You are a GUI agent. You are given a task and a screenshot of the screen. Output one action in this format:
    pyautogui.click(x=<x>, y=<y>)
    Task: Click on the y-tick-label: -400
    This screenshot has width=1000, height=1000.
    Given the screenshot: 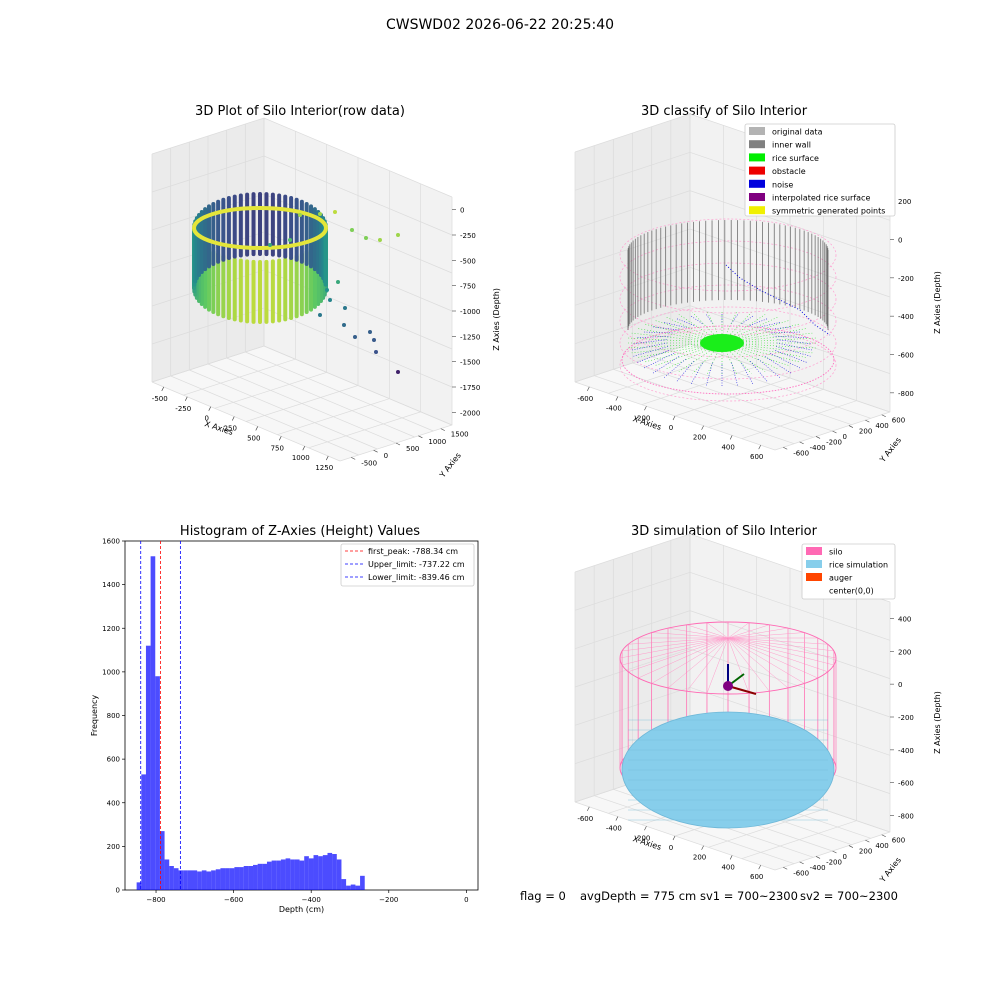 What is the action you would take?
    pyautogui.click(x=818, y=448)
    